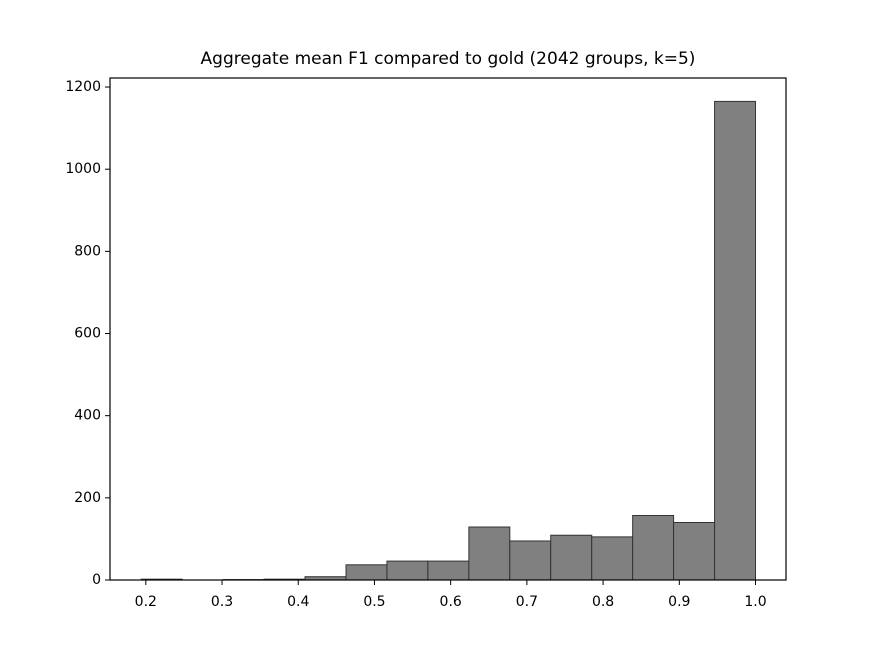 This screenshot has width=872, height=653. I want to click on x-tick-label: 0.8, so click(603, 602).